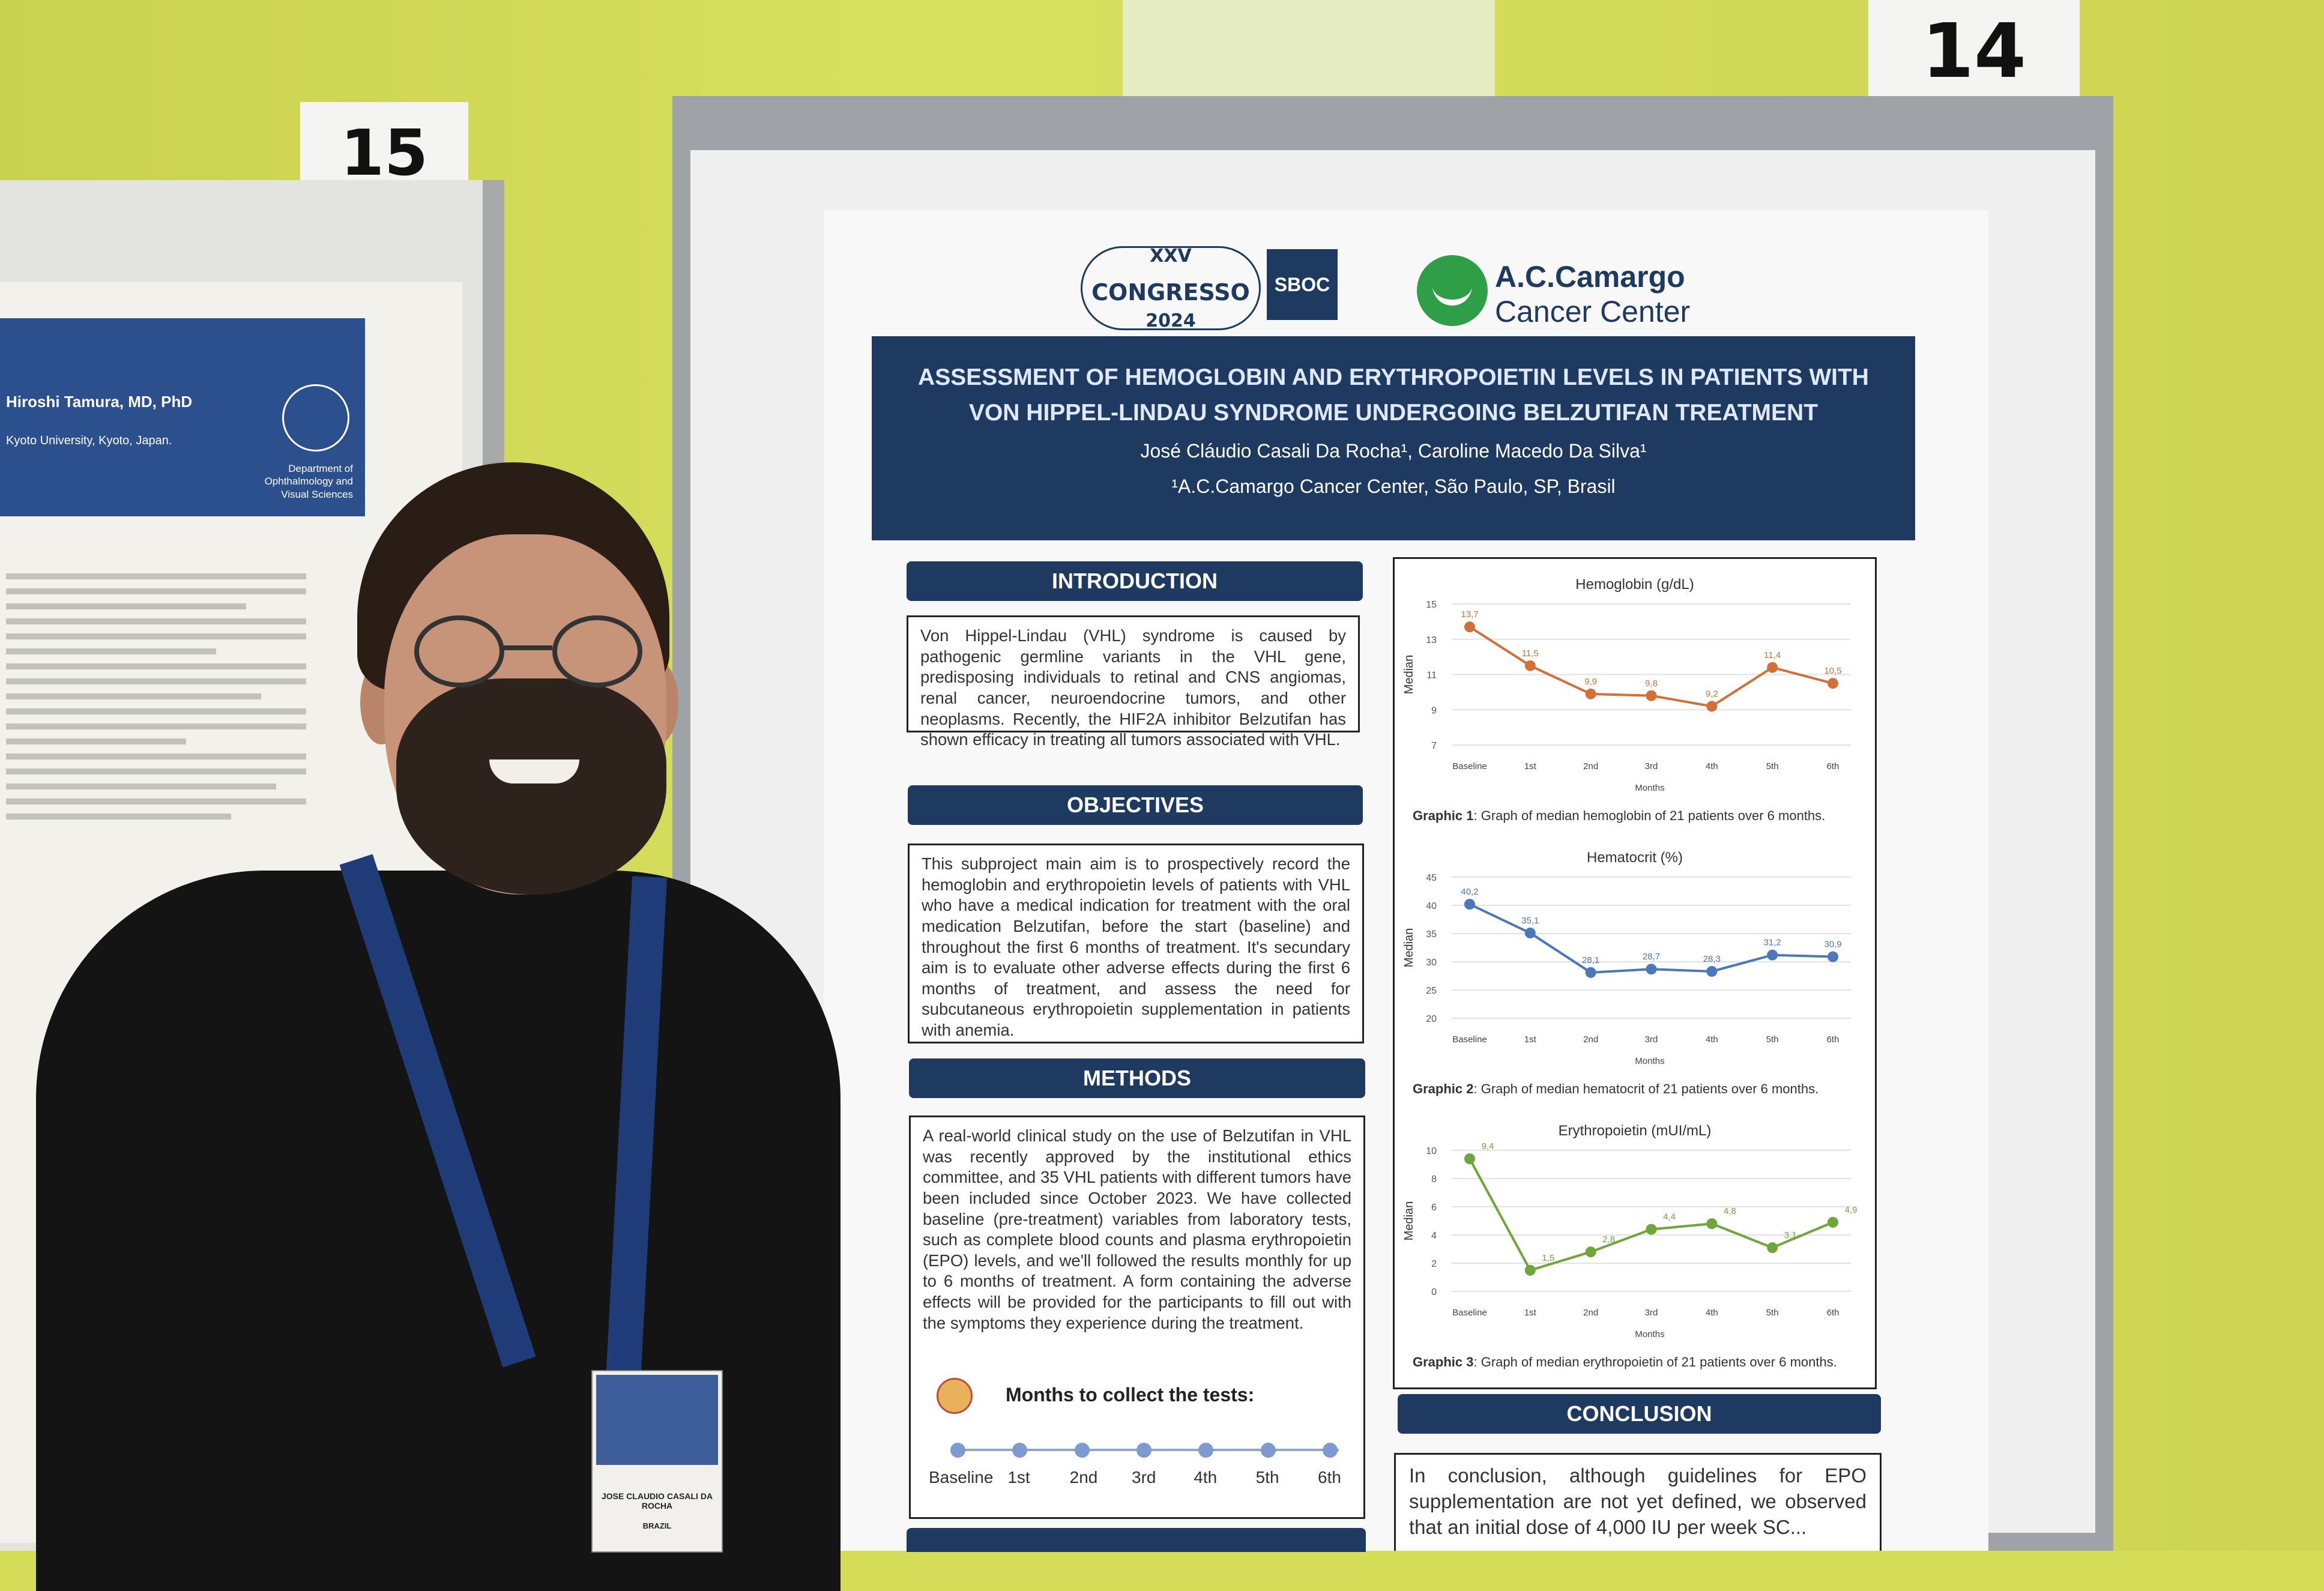 Image resolution: width=2324 pixels, height=1591 pixels. I want to click on x-tick-label: 4th, so click(1712, 1039).